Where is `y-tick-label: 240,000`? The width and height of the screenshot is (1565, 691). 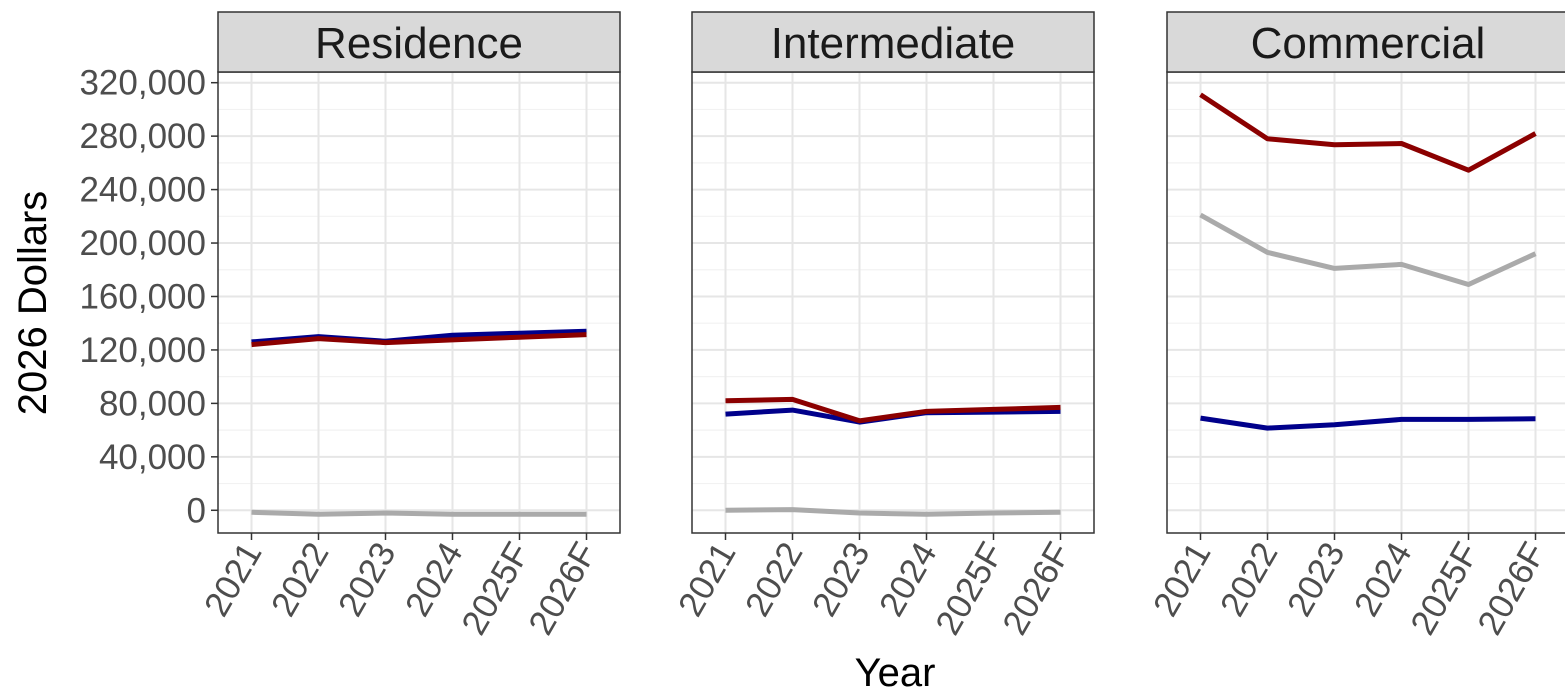 y-tick-label: 240,000 is located at coordinates (142, 190).